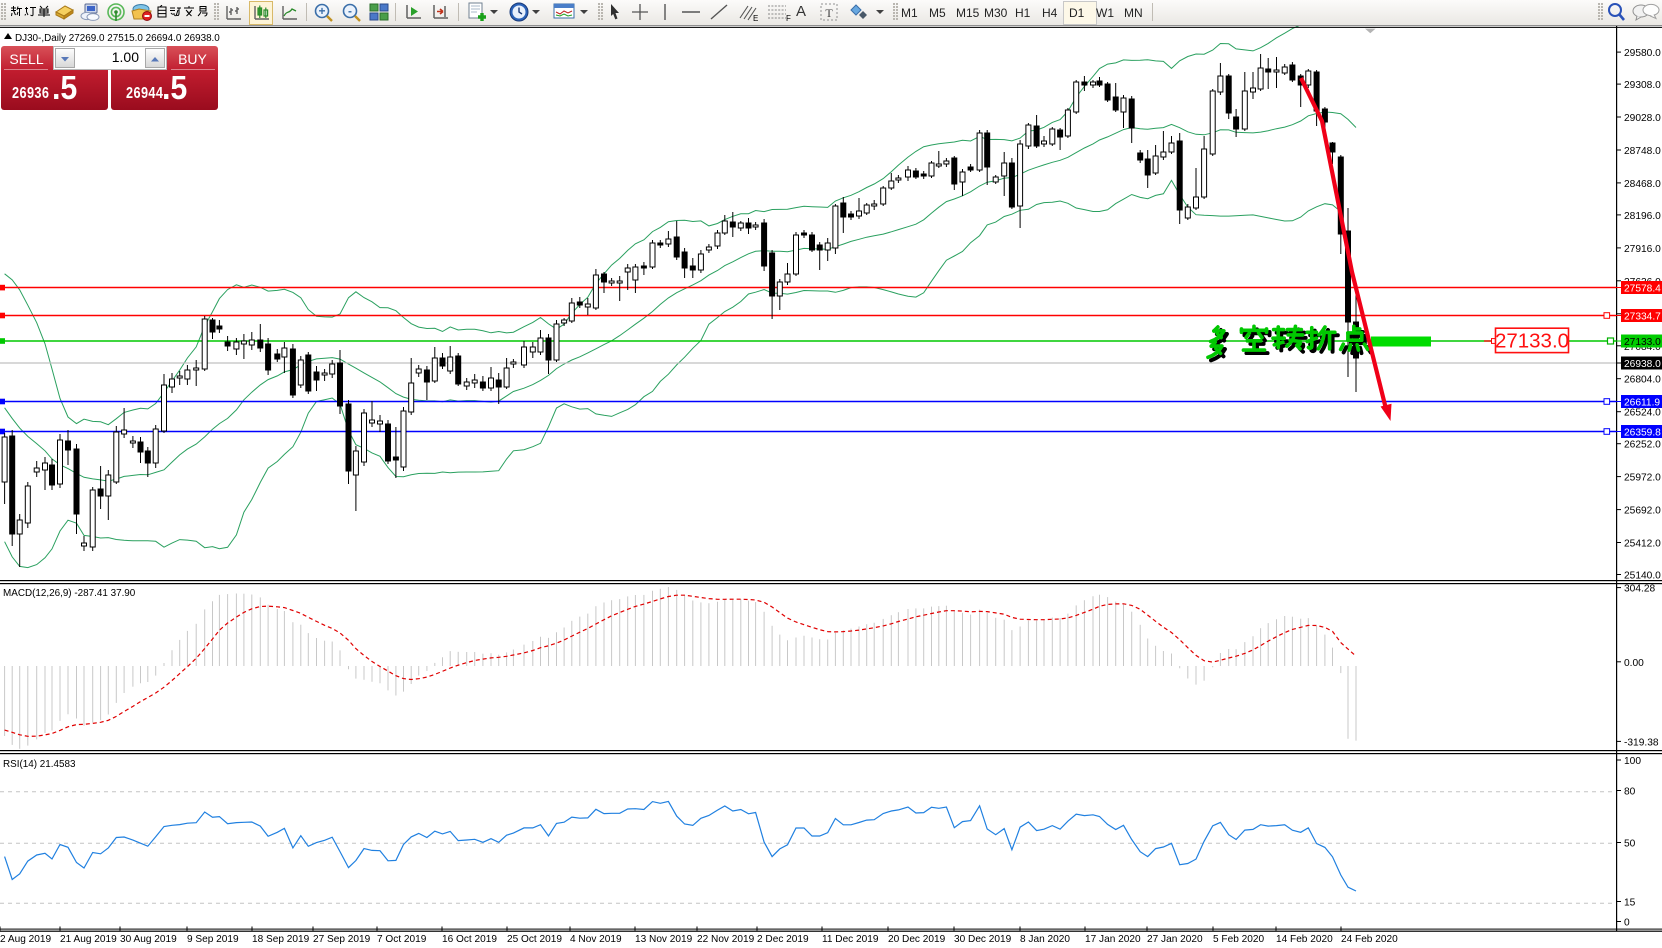 This screenshot has width=1662, height=948. What do you see at coordinates (1642, 413) in the screenshot?
I see `svg-text: 26524.0` at bounding box center [1642, 413].